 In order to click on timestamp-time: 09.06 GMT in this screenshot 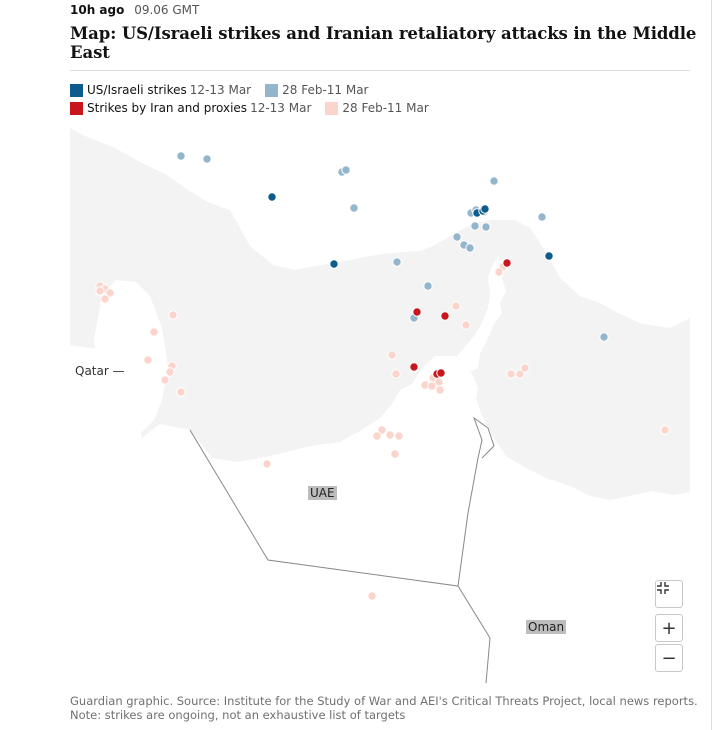, I will do `click(167, 10)`.